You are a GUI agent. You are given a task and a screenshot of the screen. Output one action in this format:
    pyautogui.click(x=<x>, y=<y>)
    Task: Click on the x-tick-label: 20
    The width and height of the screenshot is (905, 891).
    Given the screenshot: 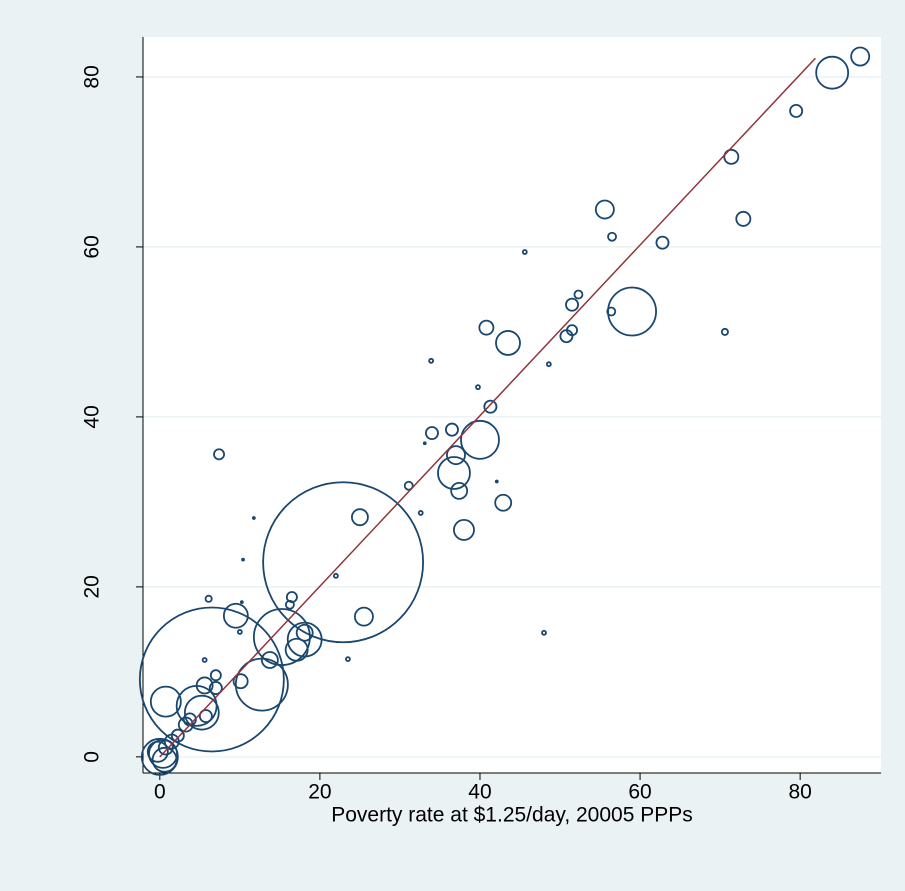 What is the action you would take?
    pyautogui.click(x=319, y=792)
    